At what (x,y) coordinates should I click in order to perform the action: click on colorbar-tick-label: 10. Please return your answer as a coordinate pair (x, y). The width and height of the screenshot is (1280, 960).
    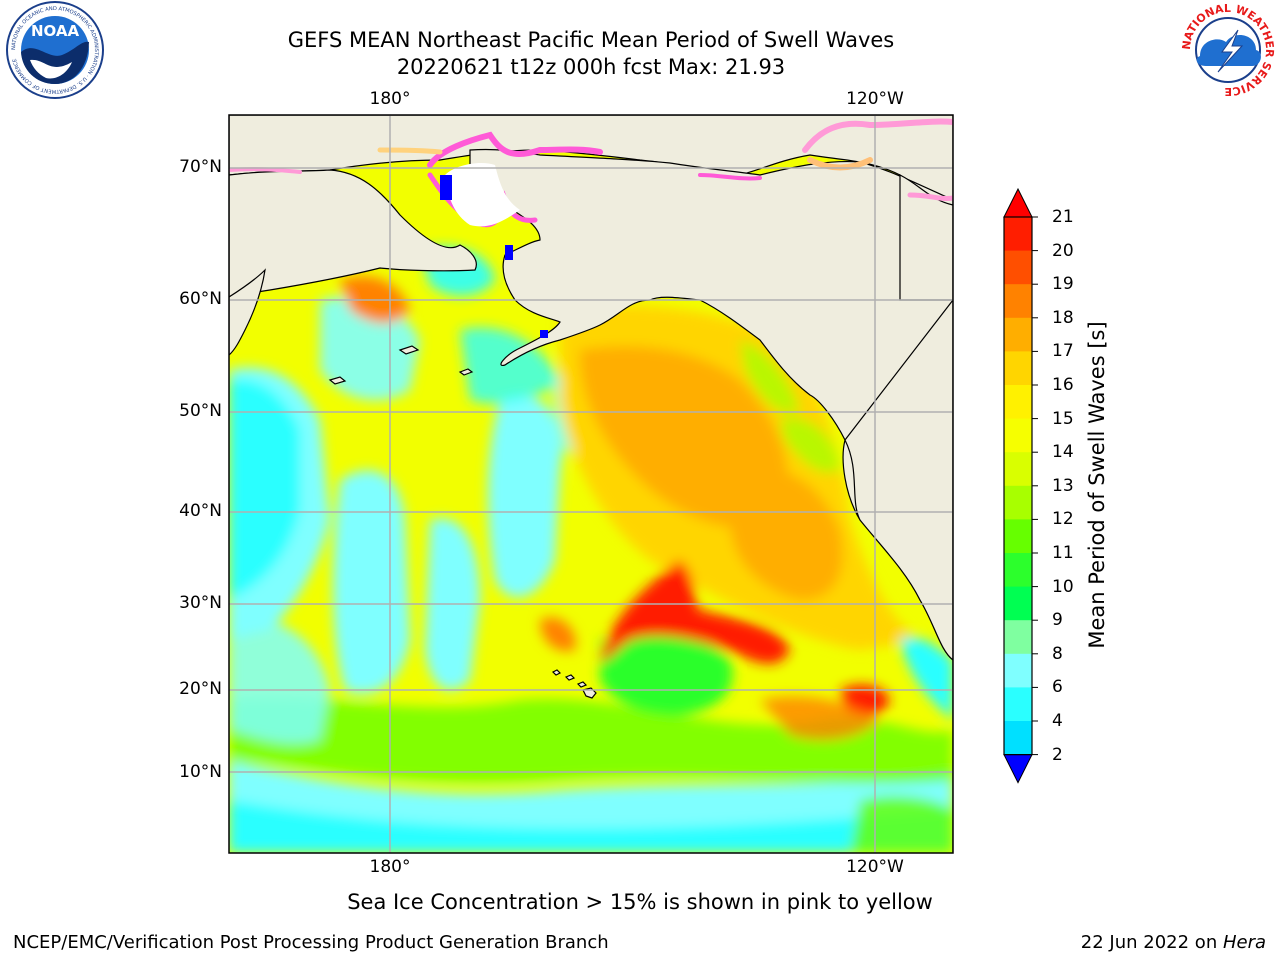
    Looking at the image, I should click on (1063, 586).